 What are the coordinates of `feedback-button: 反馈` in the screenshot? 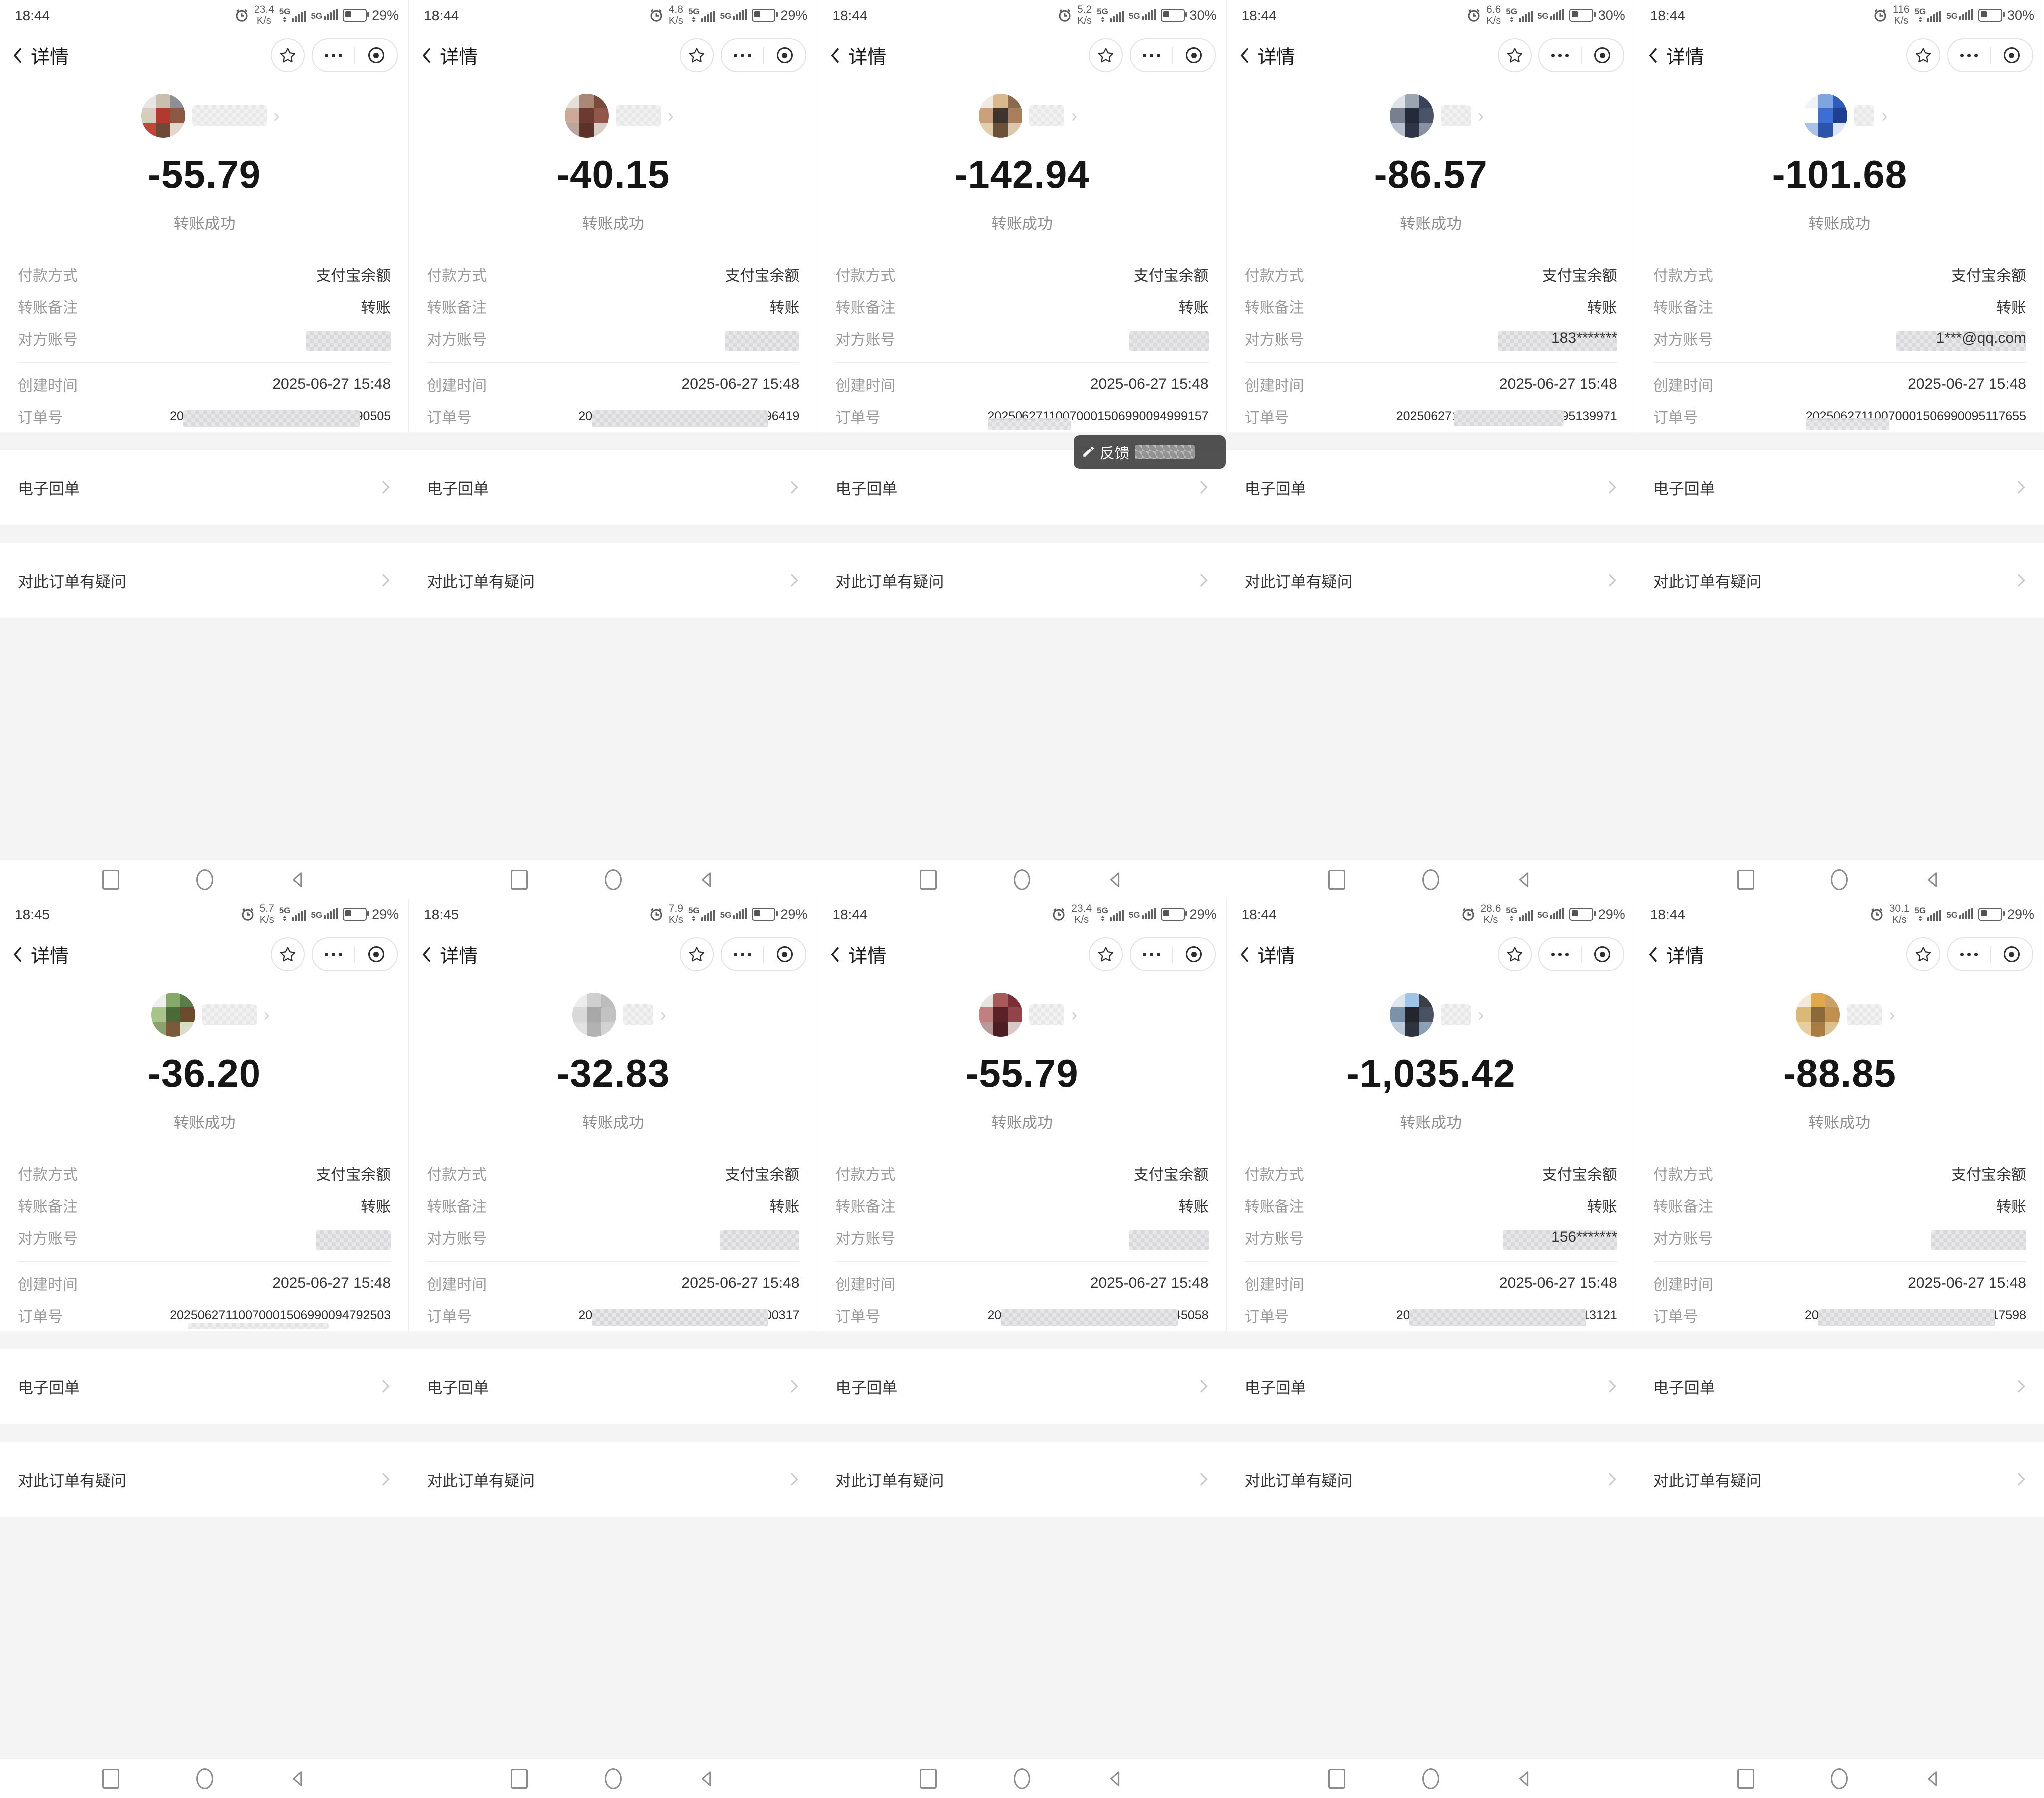 It's located at (1149, 452).